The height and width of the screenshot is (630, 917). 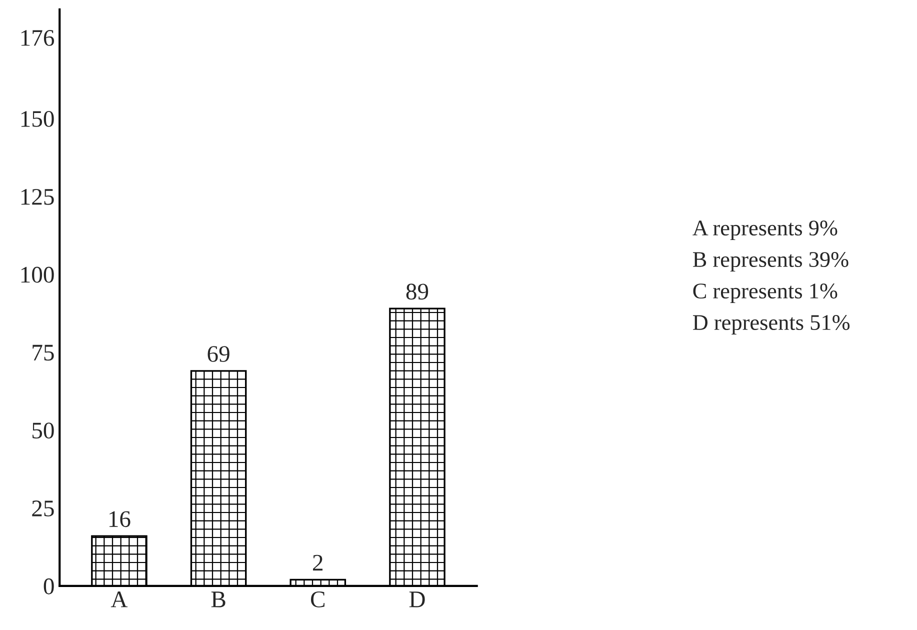 I want to click on y-tick-label: 125, so click(x=37, y=196).